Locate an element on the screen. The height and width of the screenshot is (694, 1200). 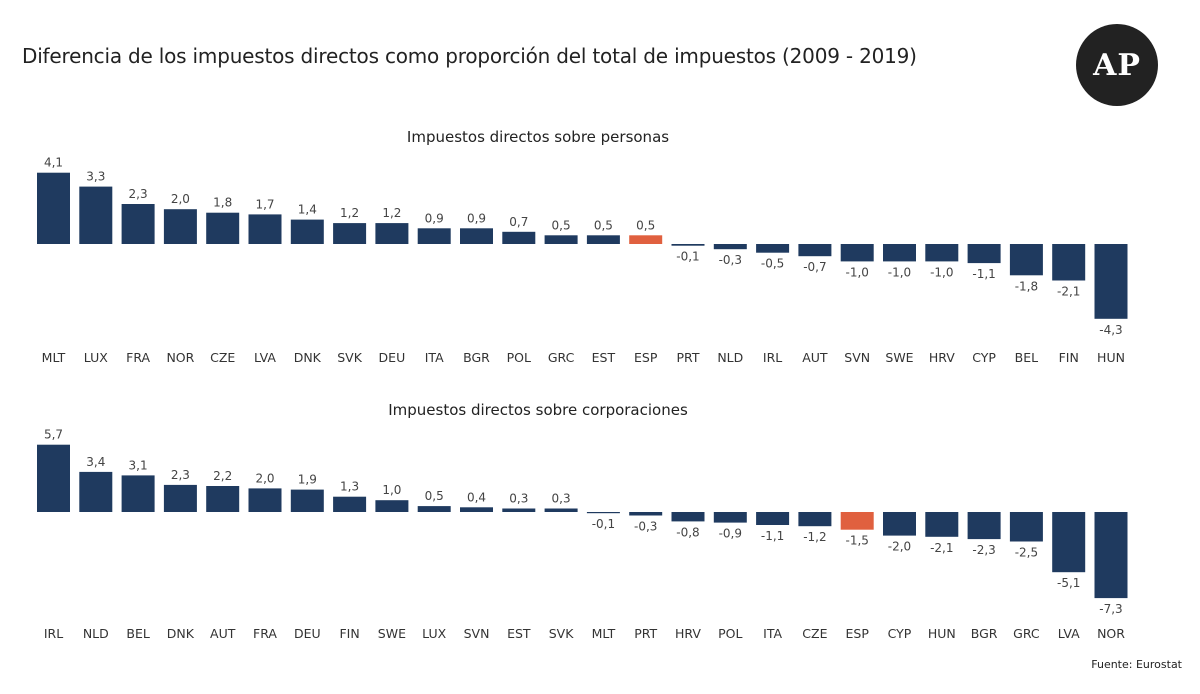
bar-lux is located at coordinates (434, 509).